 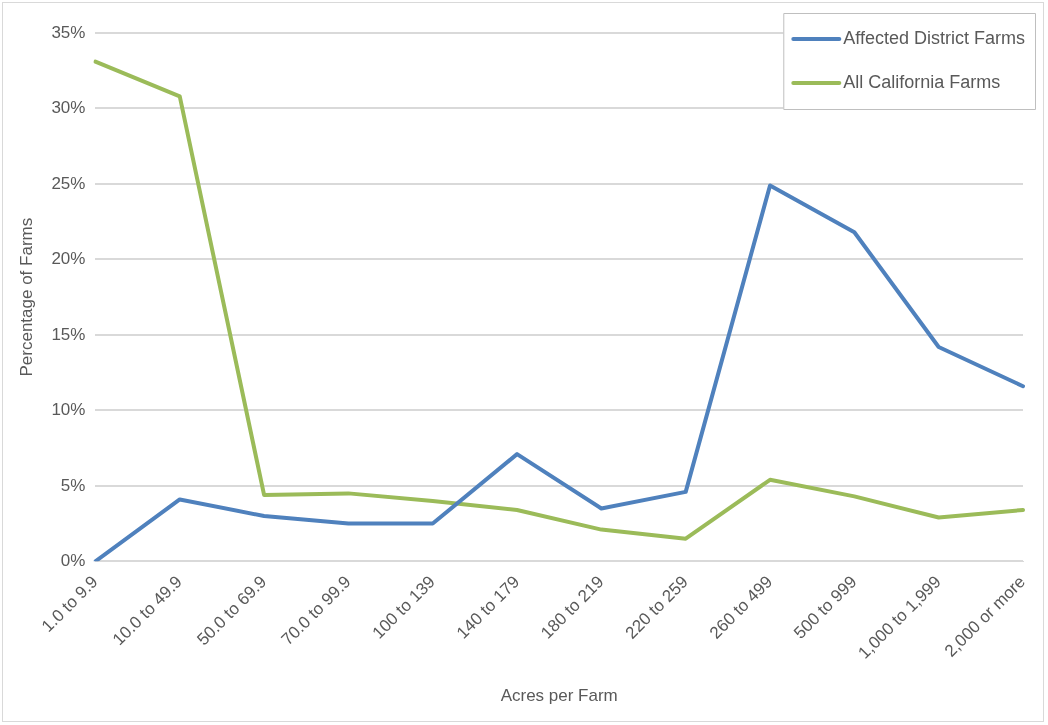 What do you see at coordinates (68, 183) in the screenshot?
I see `y-tick-label: 25%` at bounding box center [68, 183].